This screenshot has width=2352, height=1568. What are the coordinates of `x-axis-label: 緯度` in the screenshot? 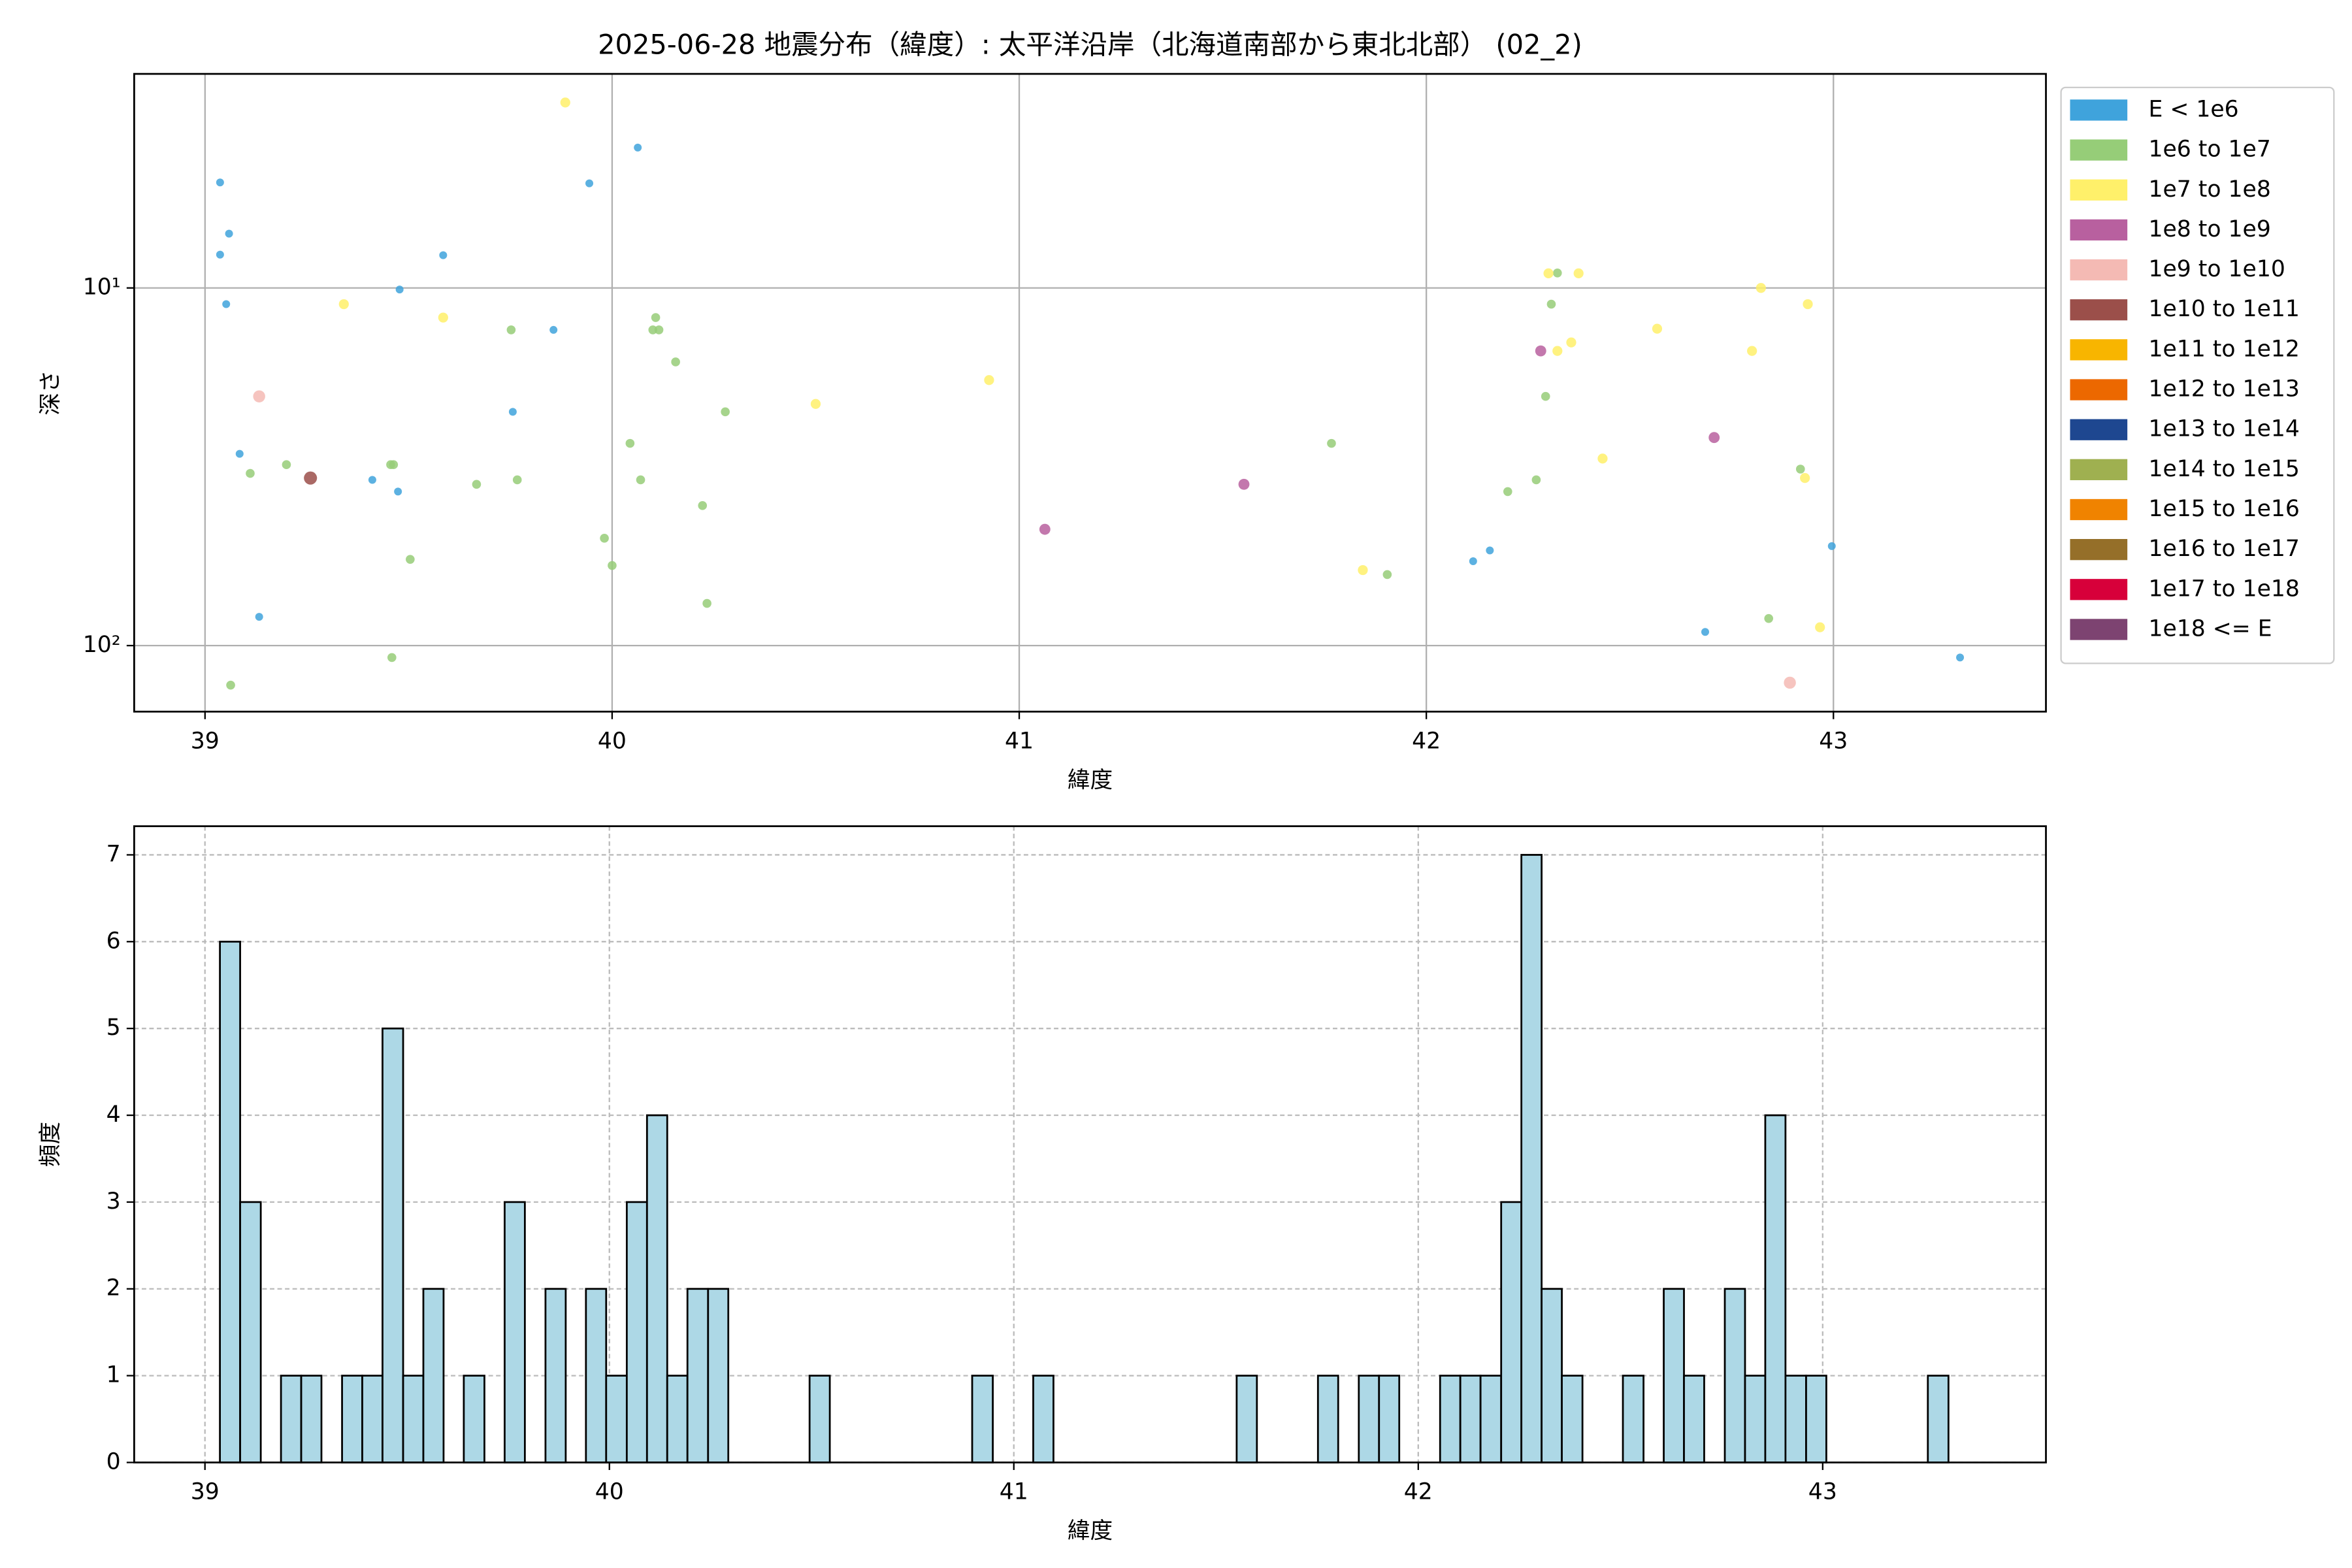 It's located at (1090, 780).